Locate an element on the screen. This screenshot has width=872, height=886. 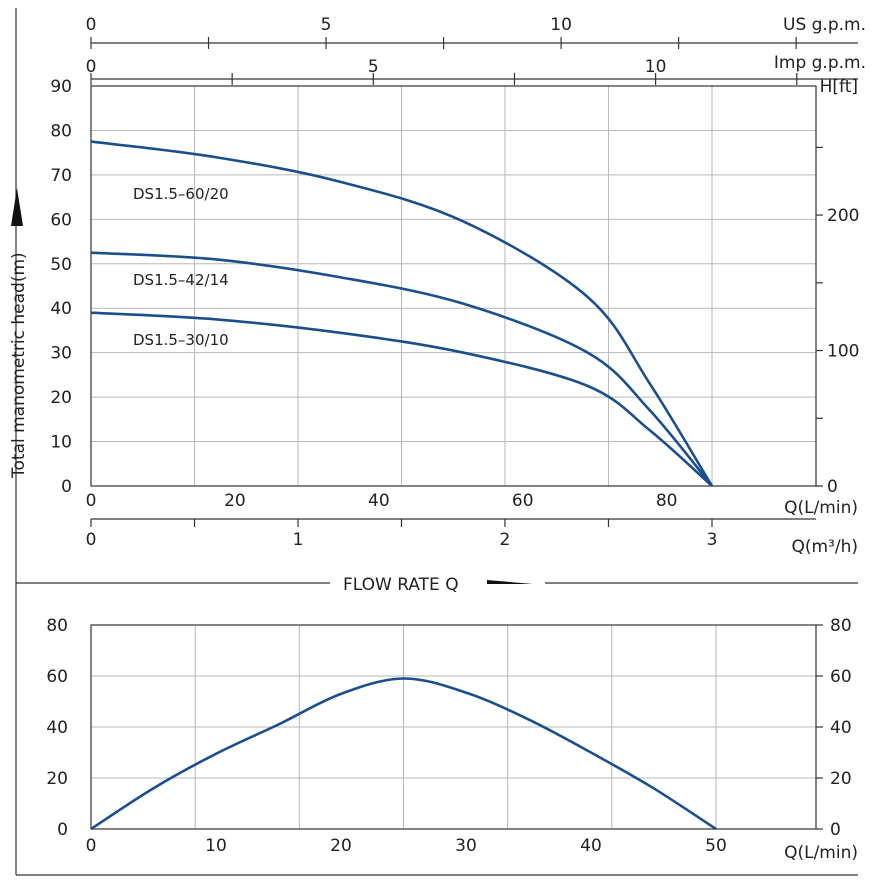
curve-label: DS1.5–60/20 is located at coordinates (181, 194).